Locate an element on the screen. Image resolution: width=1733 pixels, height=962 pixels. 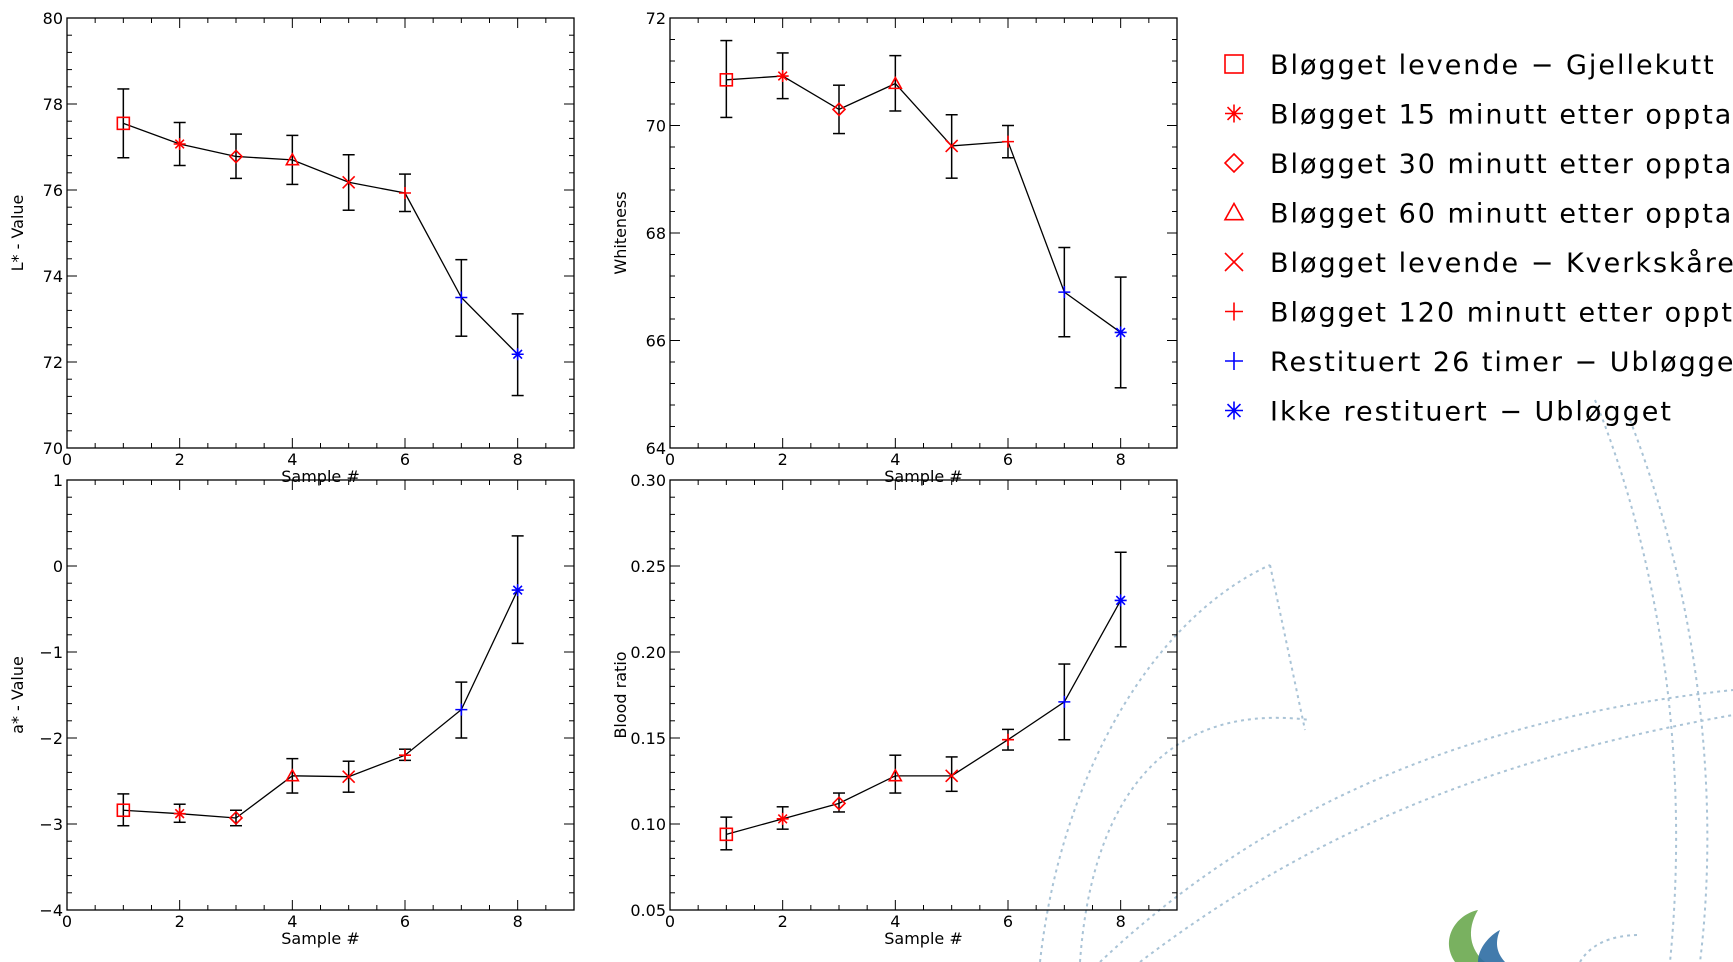
legend-label: Bløgget 120 minutt etter opptak is located at coordinates (1501, 313).